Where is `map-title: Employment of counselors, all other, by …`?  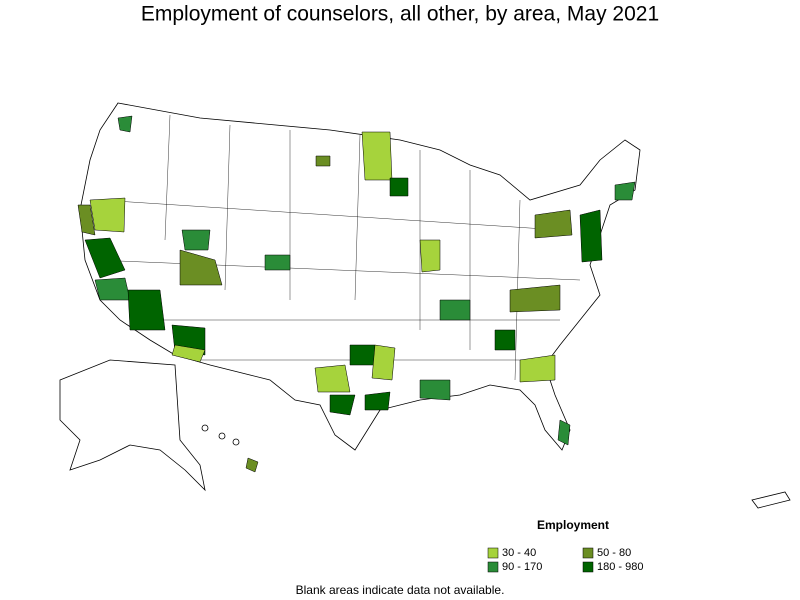
map-title: Employment of counselors, all other, by … is located at coordinates (400, 14).